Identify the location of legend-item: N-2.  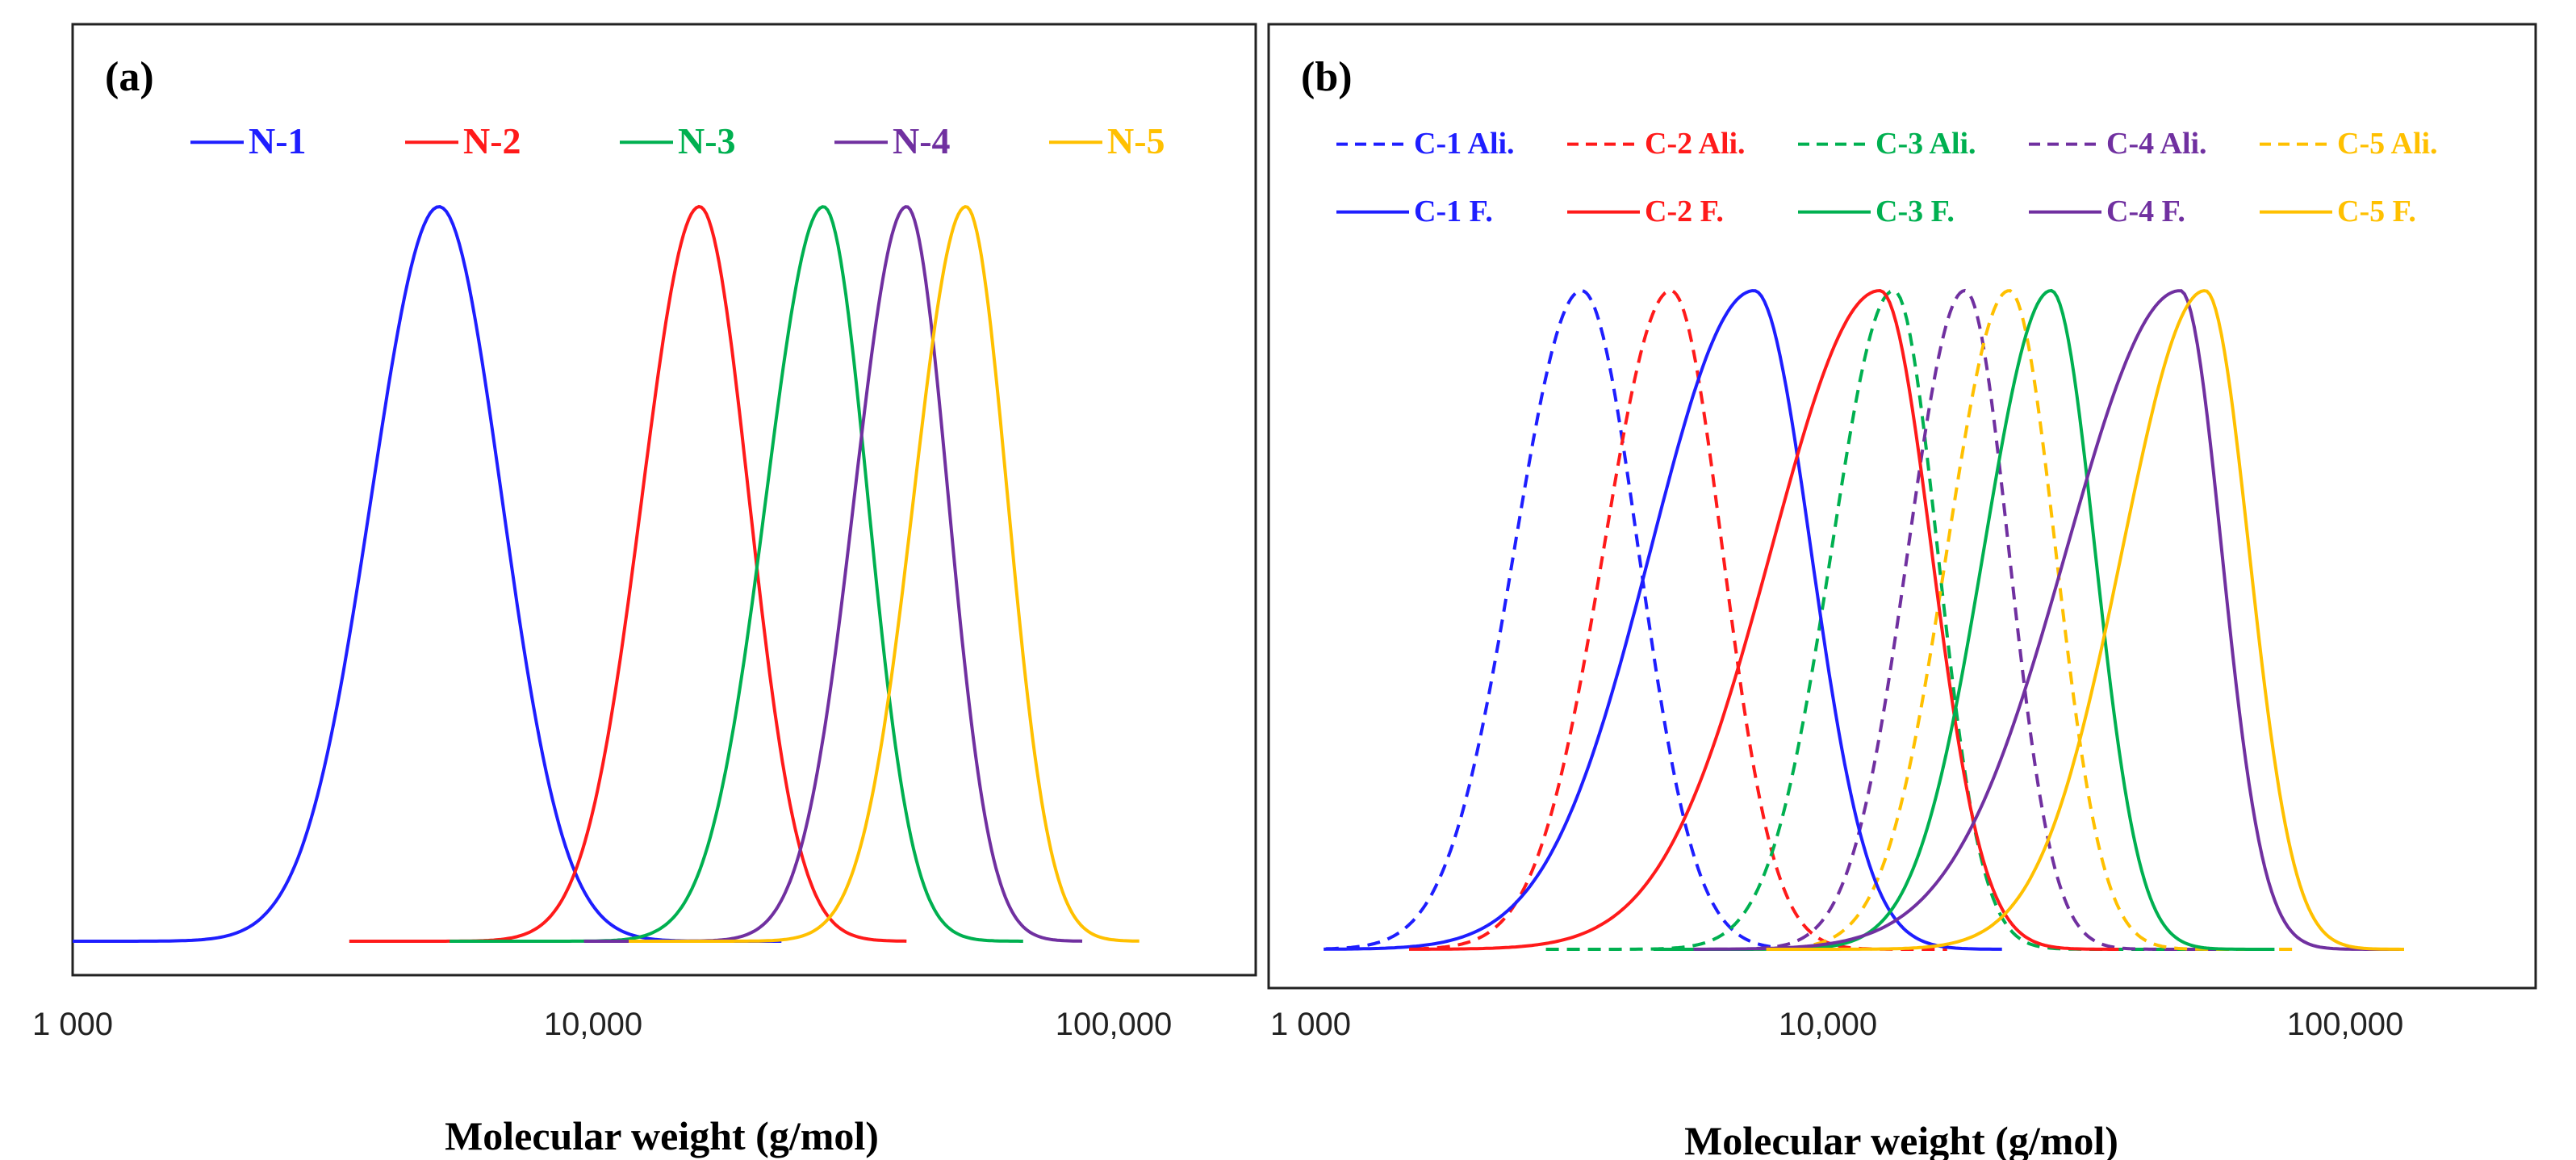
(463, 140).